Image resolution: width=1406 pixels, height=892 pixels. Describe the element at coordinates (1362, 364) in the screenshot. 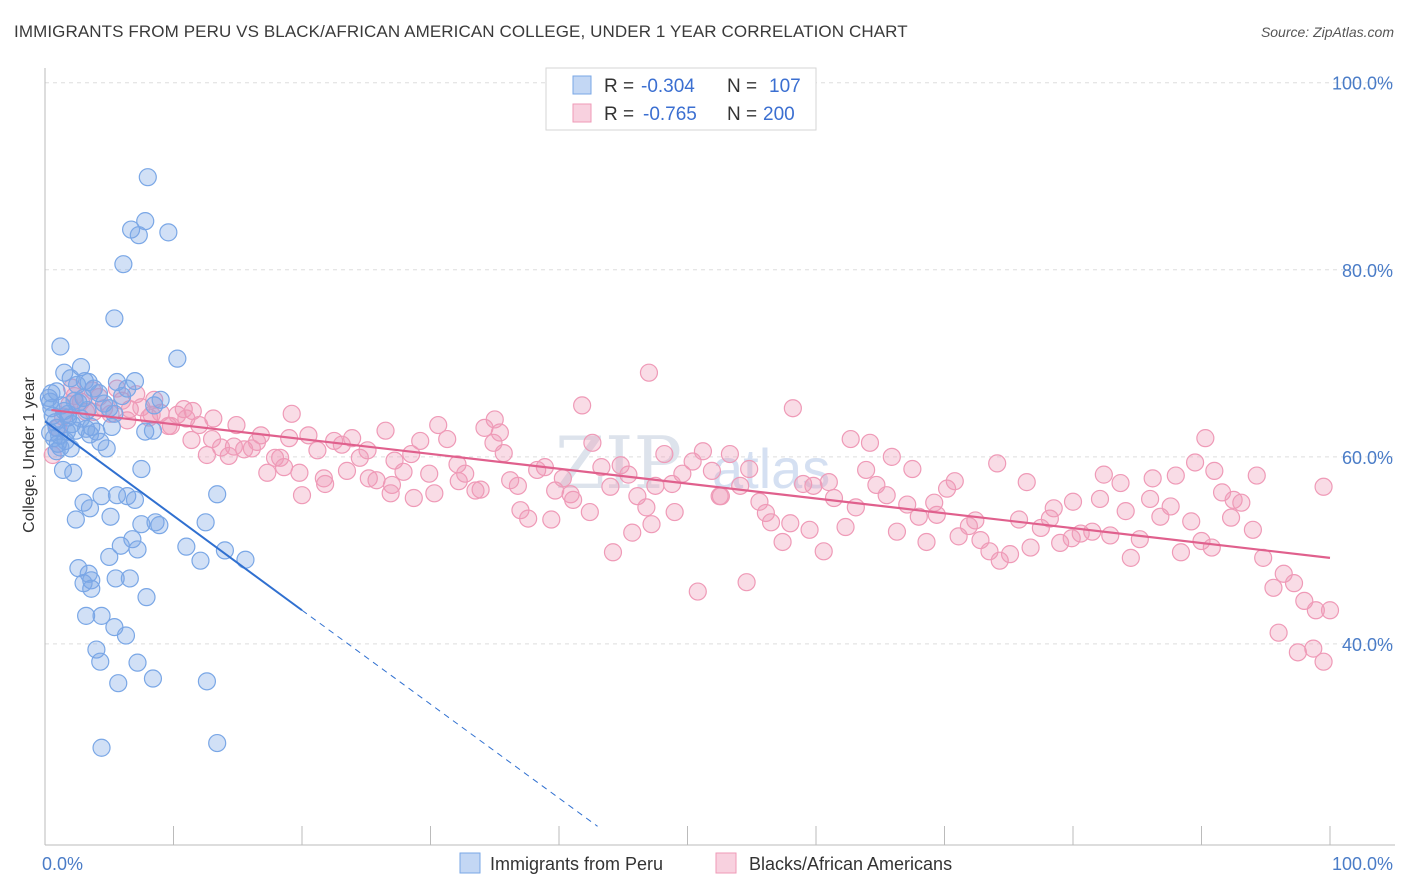

I see `y-tick-labels: 40.0% 60.0% 80.0% 100.0%` at that location.